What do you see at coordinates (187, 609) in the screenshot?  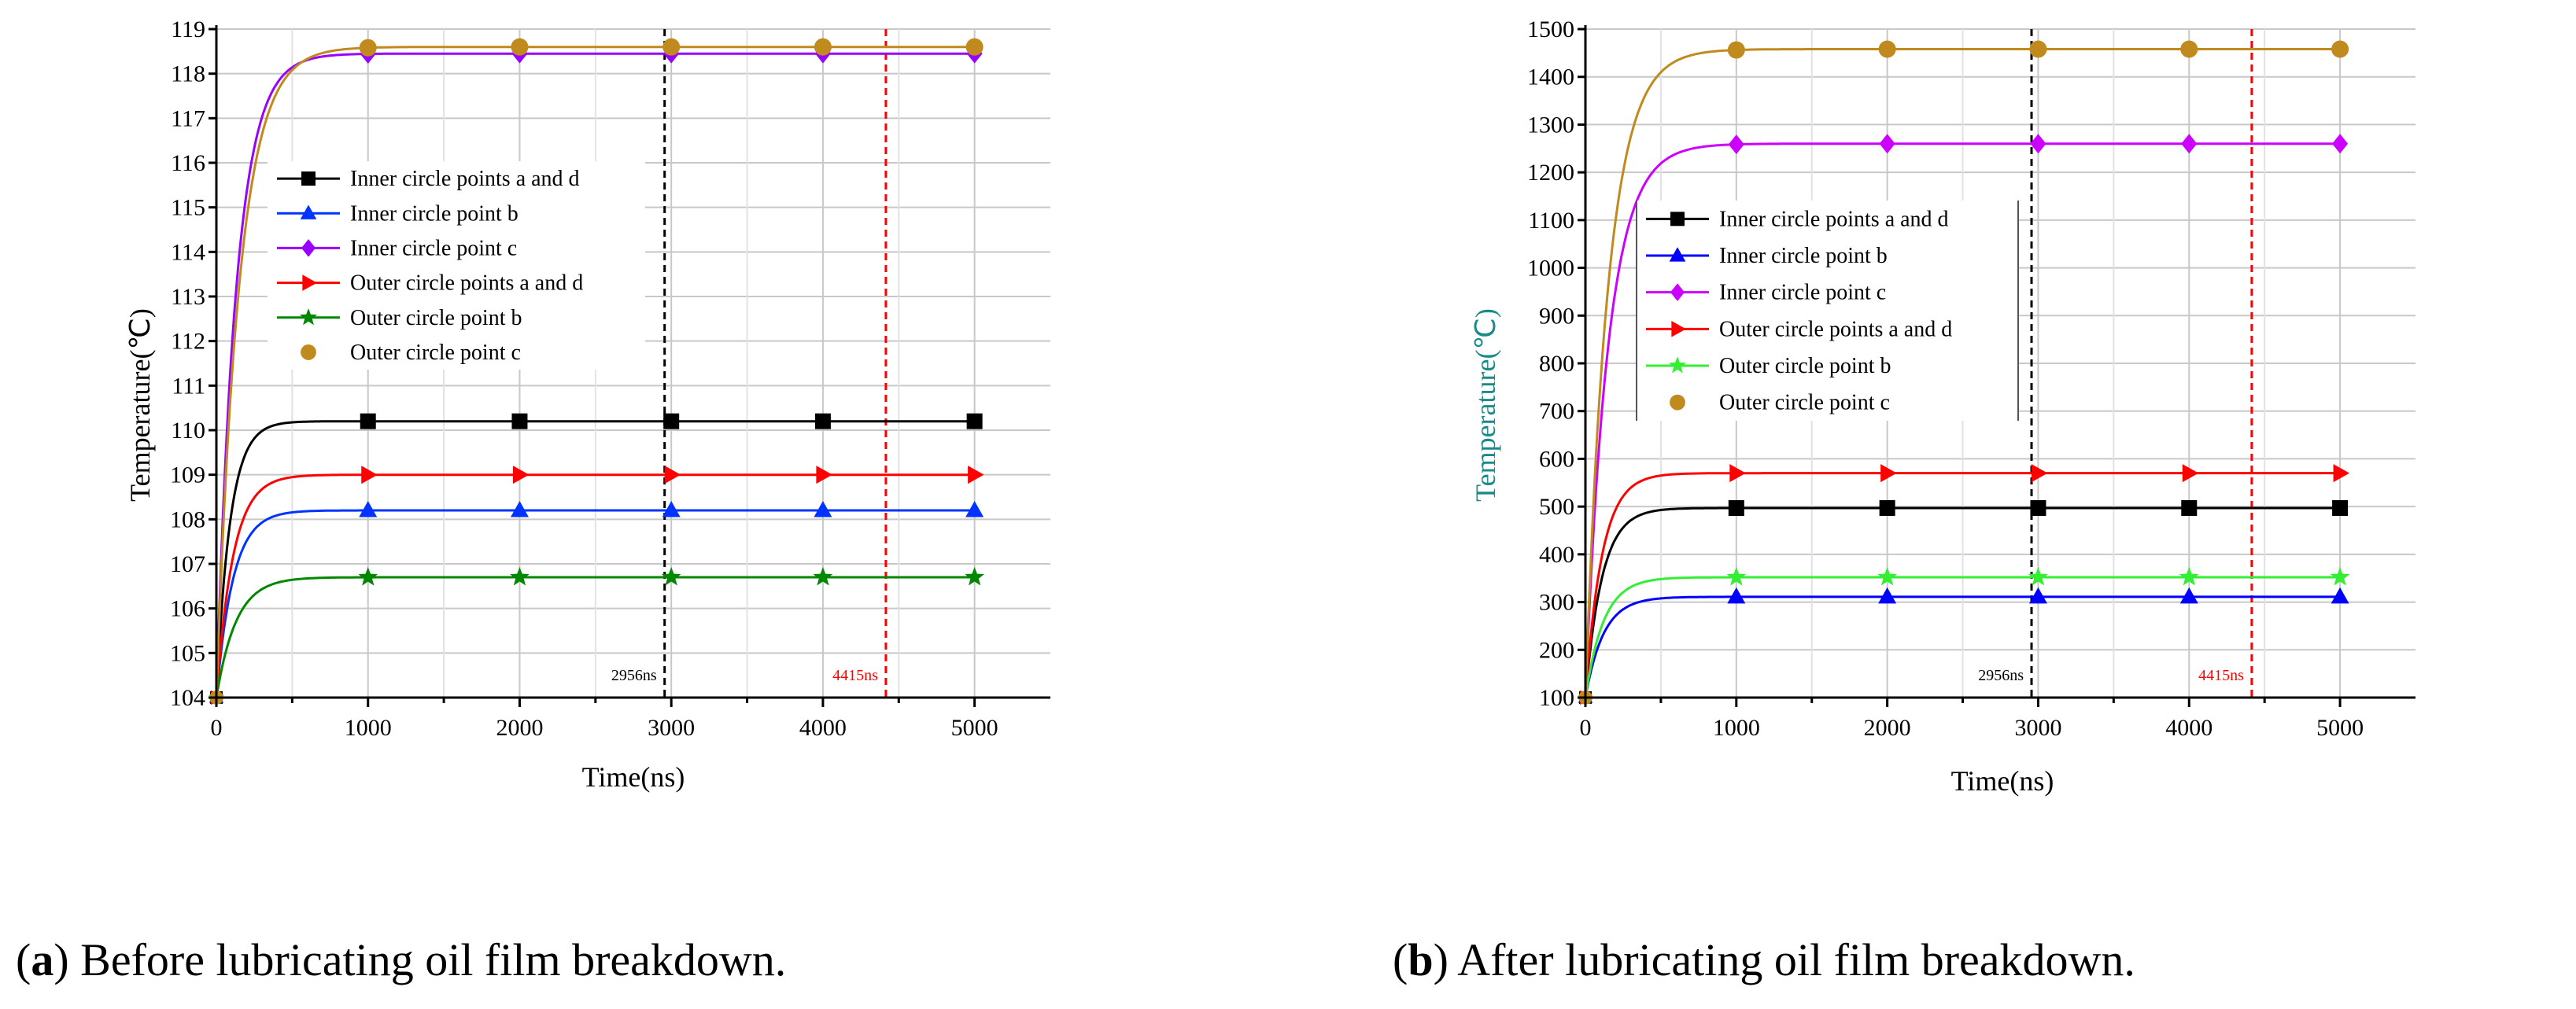 I see `chart-a-ytick-label: 106` at bounding box center [187, 609].